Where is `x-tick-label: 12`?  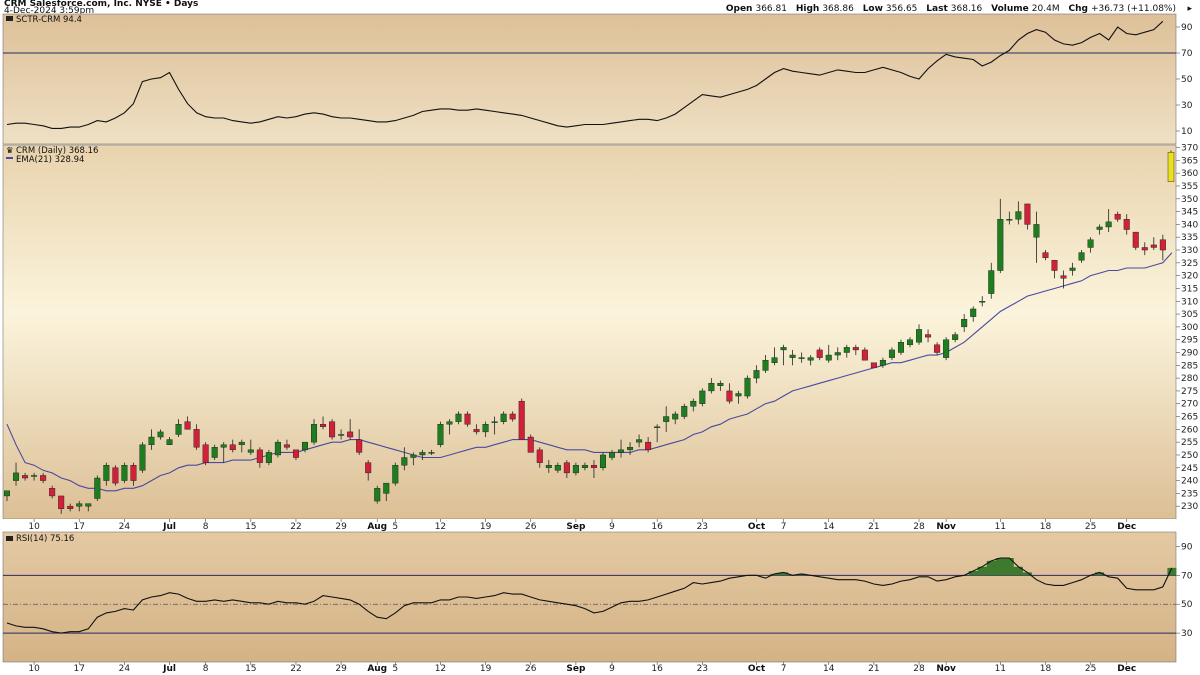
x-tick-label: 12 is located at coordinates (440, 527).